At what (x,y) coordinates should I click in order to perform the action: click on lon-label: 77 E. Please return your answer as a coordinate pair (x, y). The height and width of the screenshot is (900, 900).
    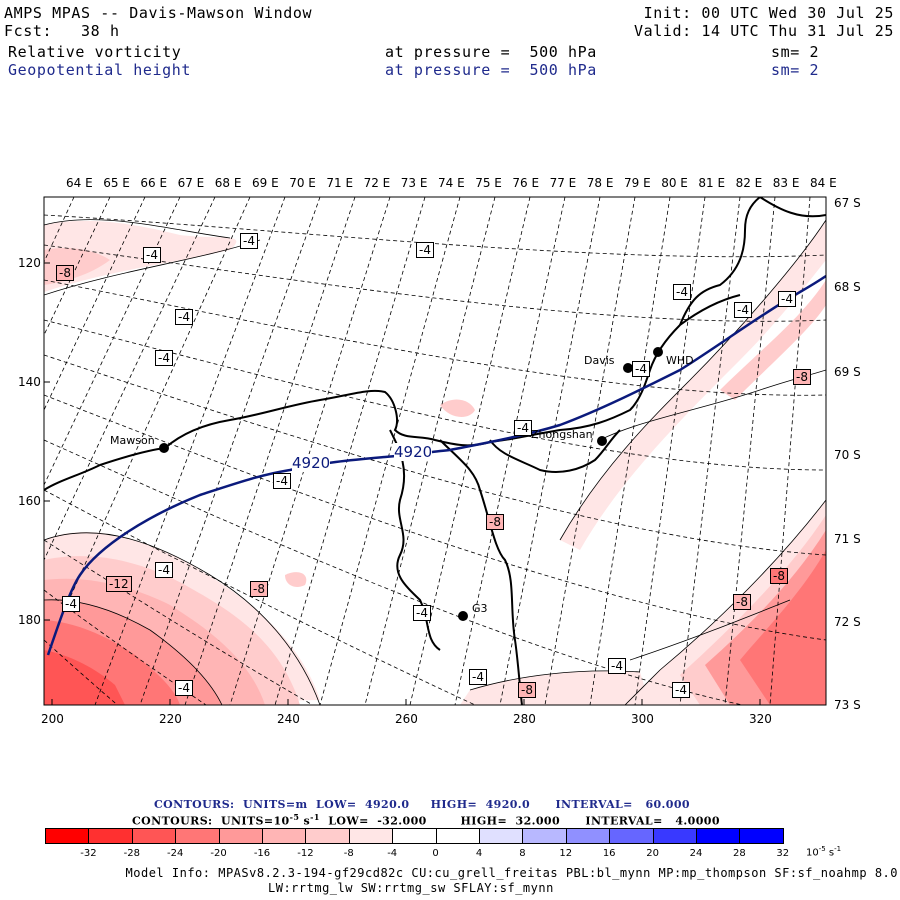
    Looking at the image, I should click on (563, 183).